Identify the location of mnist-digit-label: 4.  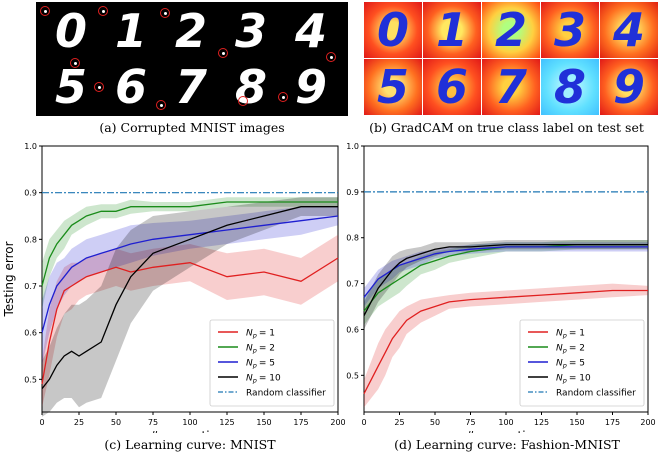
(310, 31).